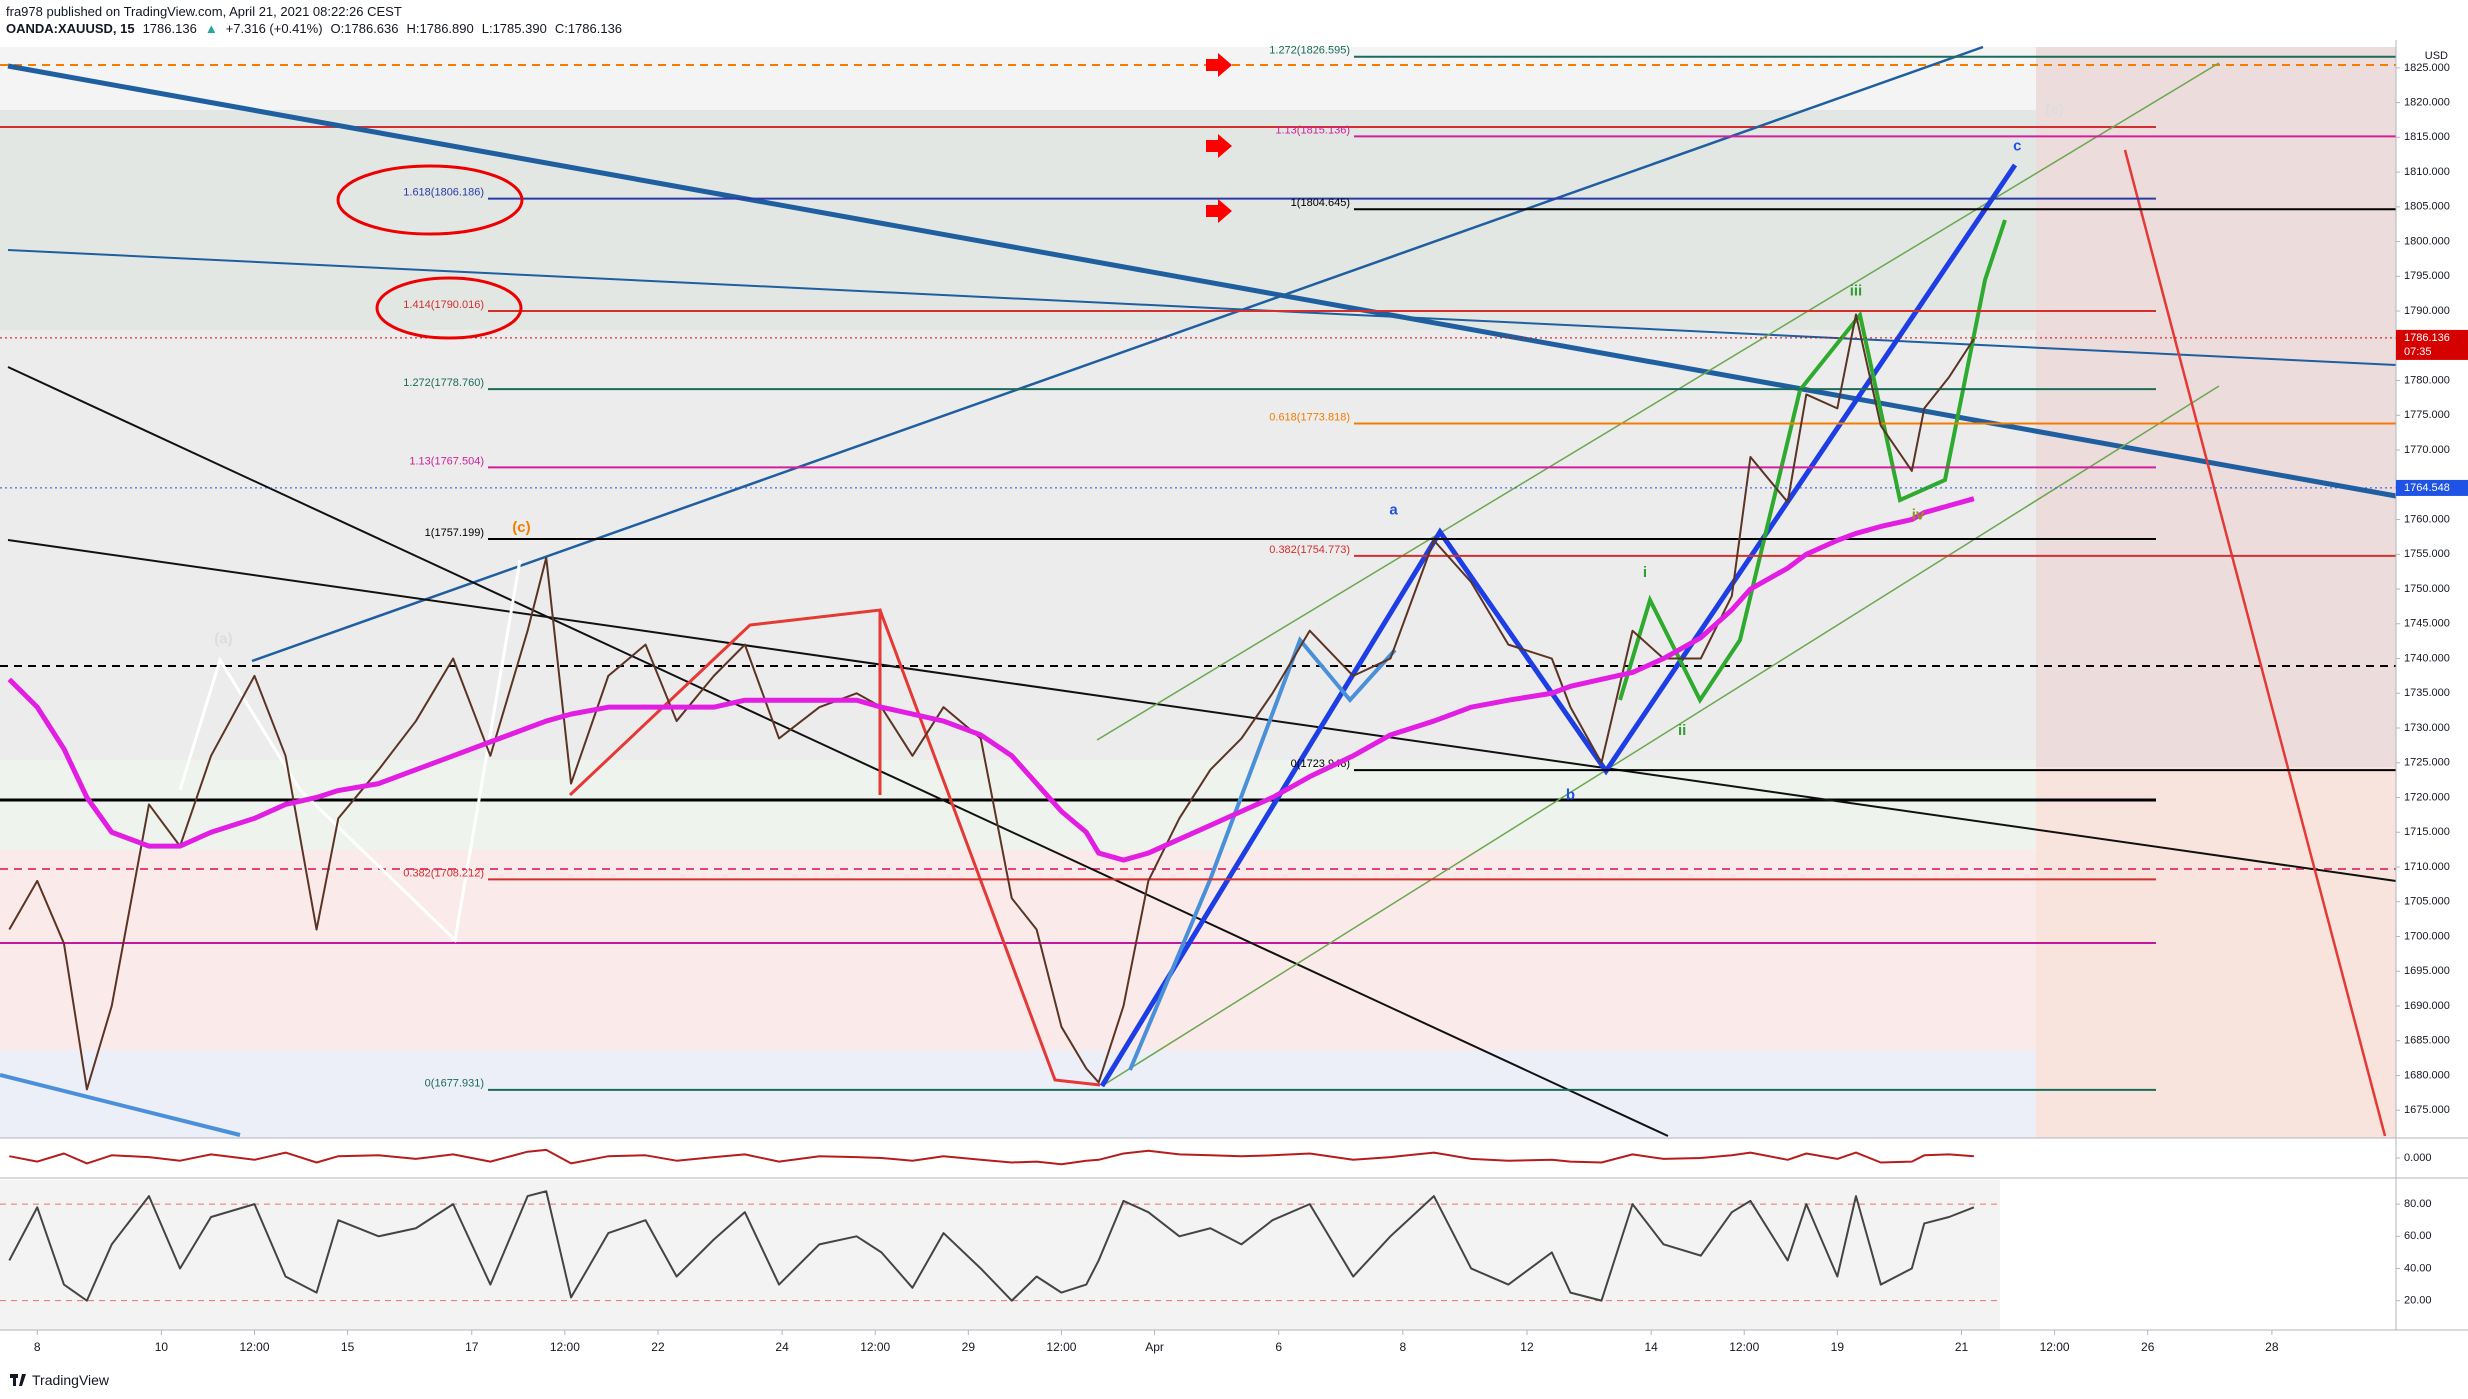 This screenshot has height=1399, width=2468. I want to click on fib-label: 0.618(1773.818), so click(1309, 417).